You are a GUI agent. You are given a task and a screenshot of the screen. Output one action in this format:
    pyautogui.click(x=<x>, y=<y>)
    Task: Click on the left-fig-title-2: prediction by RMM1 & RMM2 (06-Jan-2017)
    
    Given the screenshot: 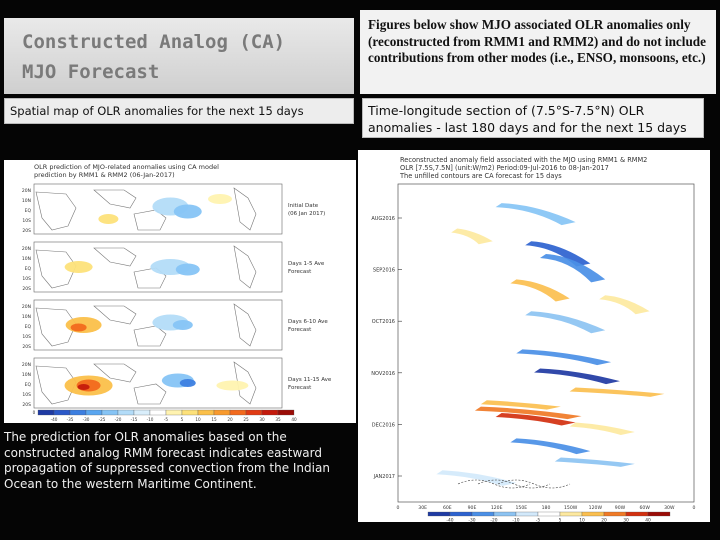 What is the action you would take?
    pyautogui.click(x=104, y=175)
    